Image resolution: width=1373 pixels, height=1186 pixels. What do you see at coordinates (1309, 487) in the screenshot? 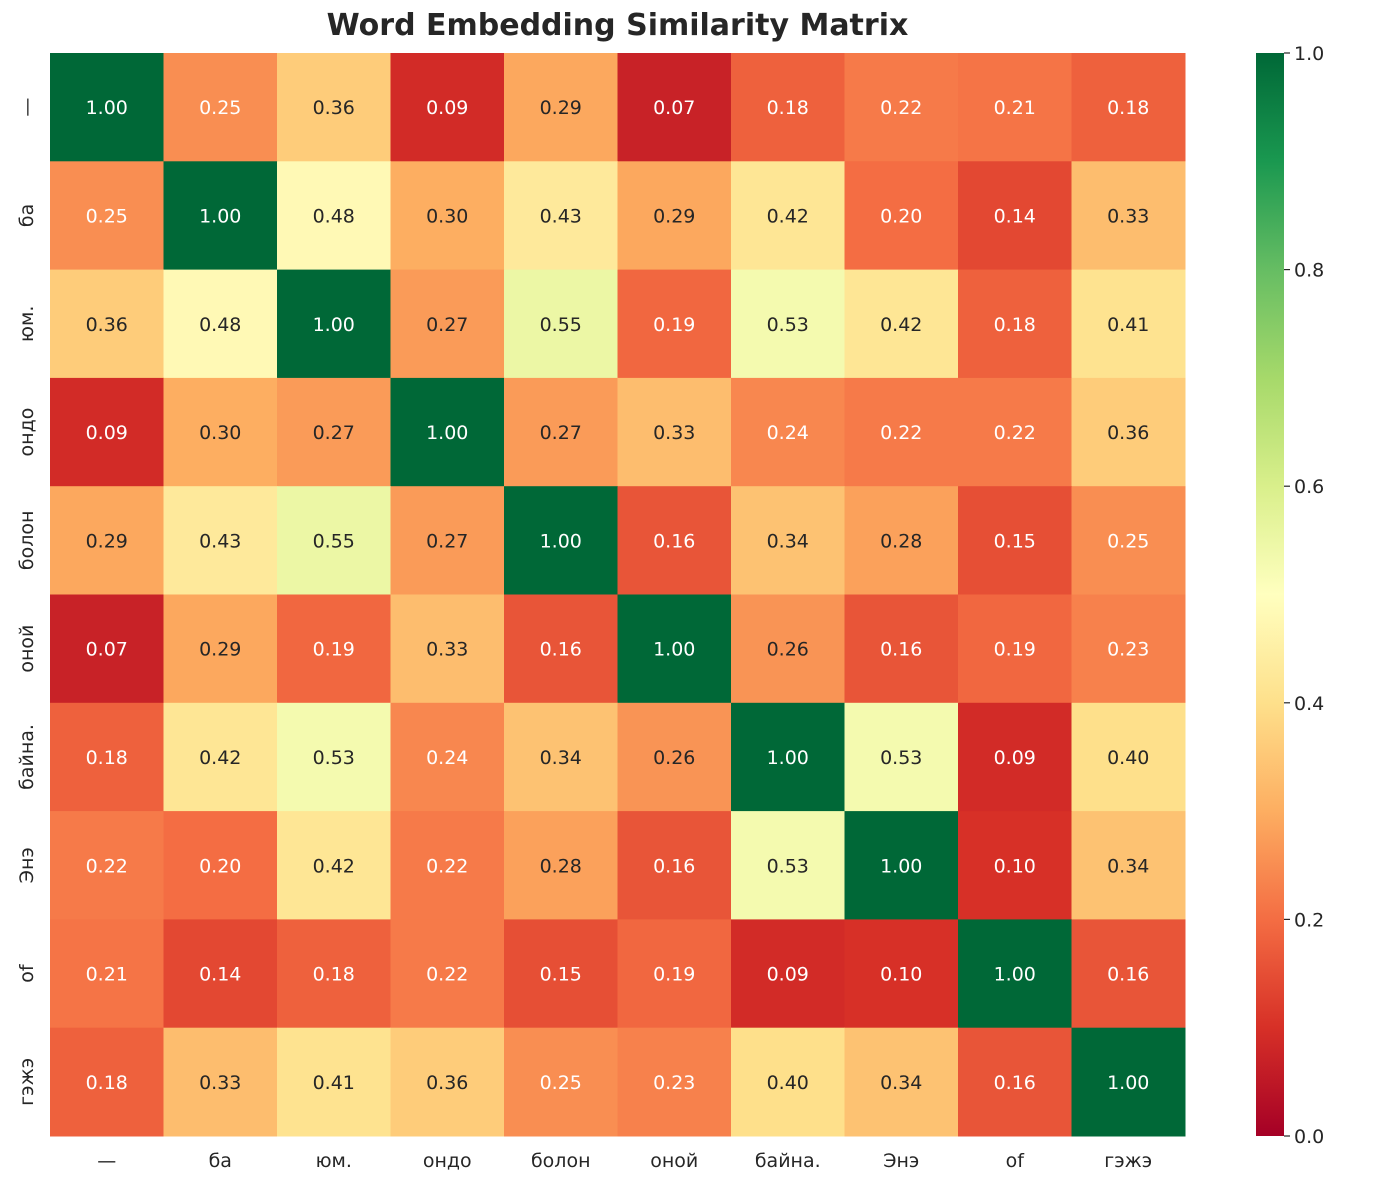
I see `colorbar-tick-label: 0.6` at bounding box center [1309, 487].